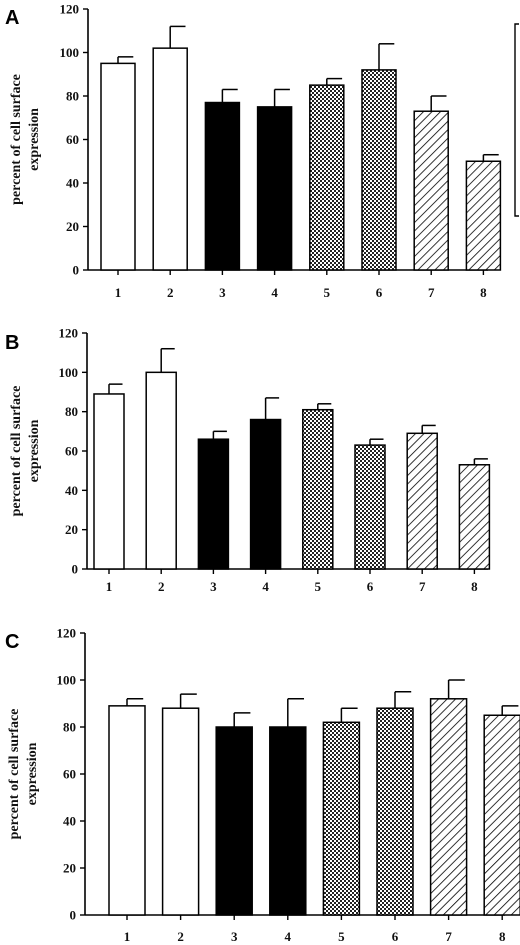 The height and width of the screenshot is (945, 520). What do you see at coordinates (516, 120) in the screenshot?
I see `legend-box-edge` at bounding box center [516, 120].